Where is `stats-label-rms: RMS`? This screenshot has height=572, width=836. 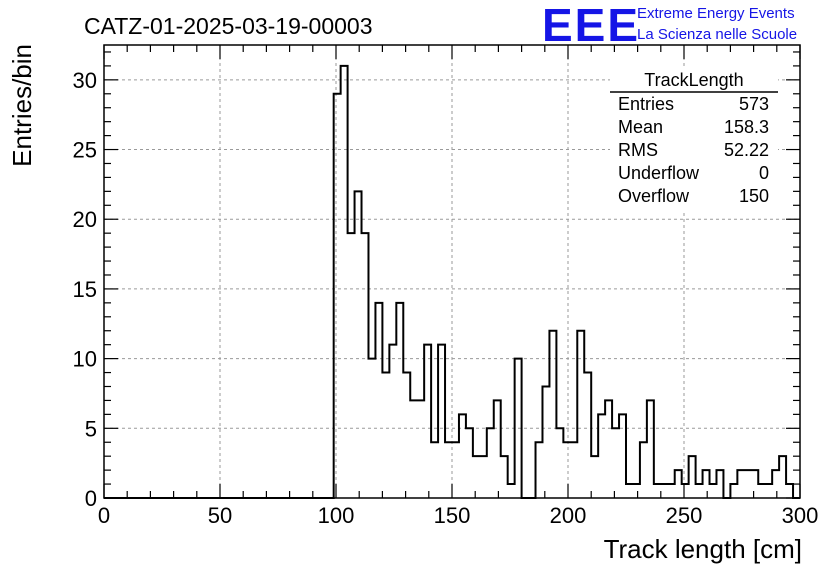
stats-label-rms: RMS is located at coordinates (638, 150).